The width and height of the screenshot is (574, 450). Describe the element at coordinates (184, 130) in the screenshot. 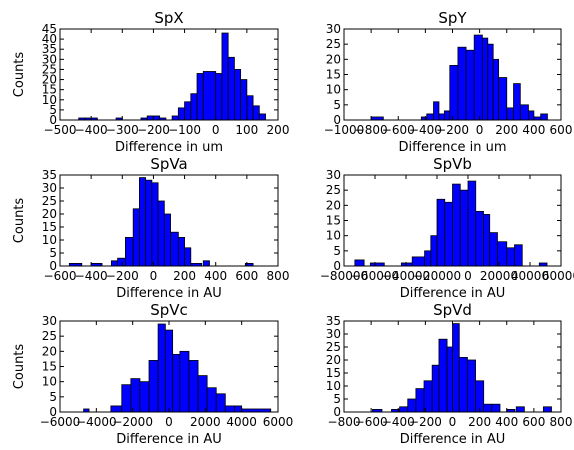

I see `x-tick-label: −100` at that location.